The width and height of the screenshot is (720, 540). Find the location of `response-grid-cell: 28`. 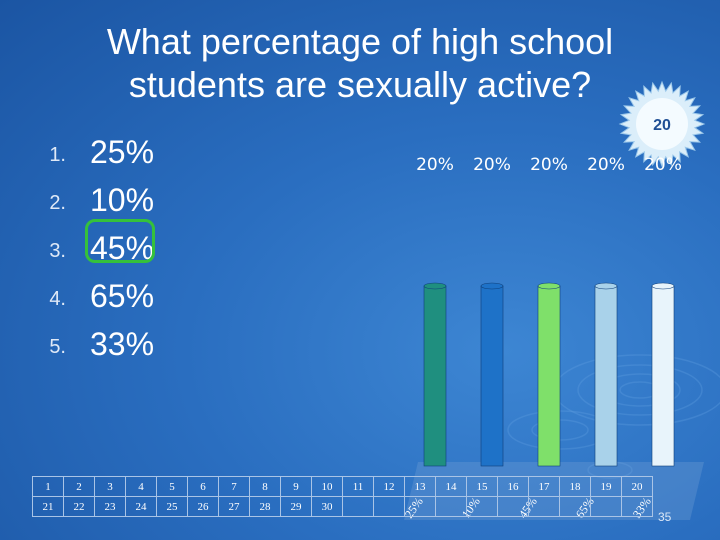

response-grid-cell: 28 is located at coordinates (265, 506).